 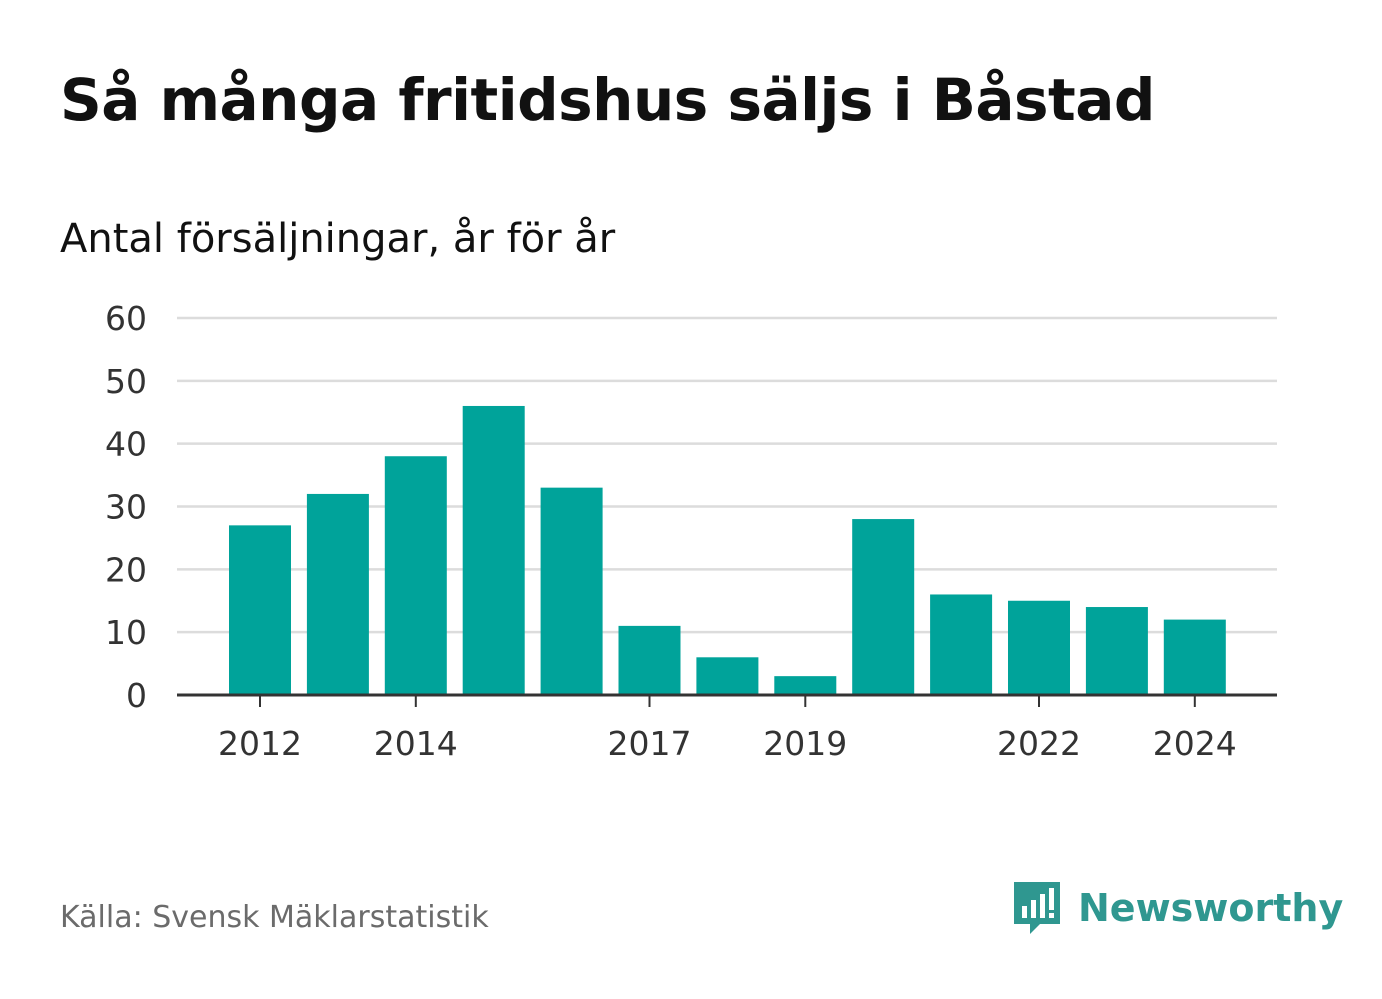 I want to click on bar-2020, so click(x=883, y=607).